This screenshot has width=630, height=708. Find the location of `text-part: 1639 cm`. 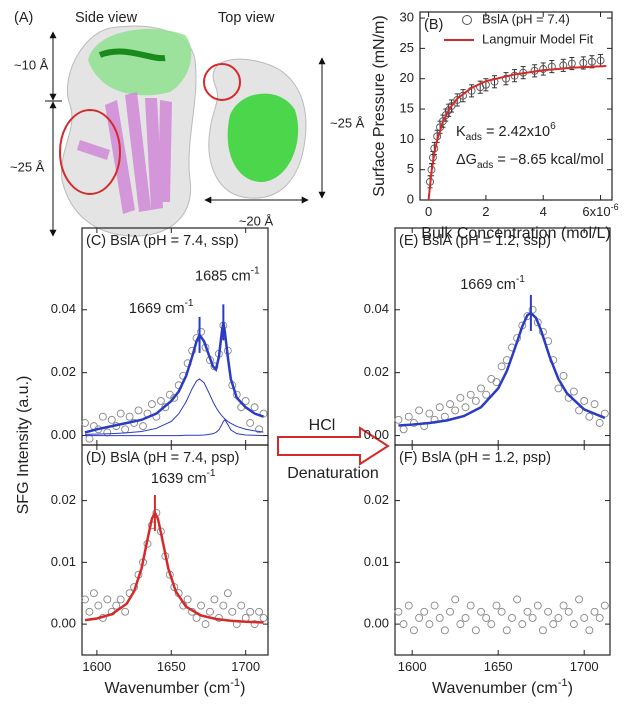

text-part: 1639 cm is located at coordinates (179, 479).